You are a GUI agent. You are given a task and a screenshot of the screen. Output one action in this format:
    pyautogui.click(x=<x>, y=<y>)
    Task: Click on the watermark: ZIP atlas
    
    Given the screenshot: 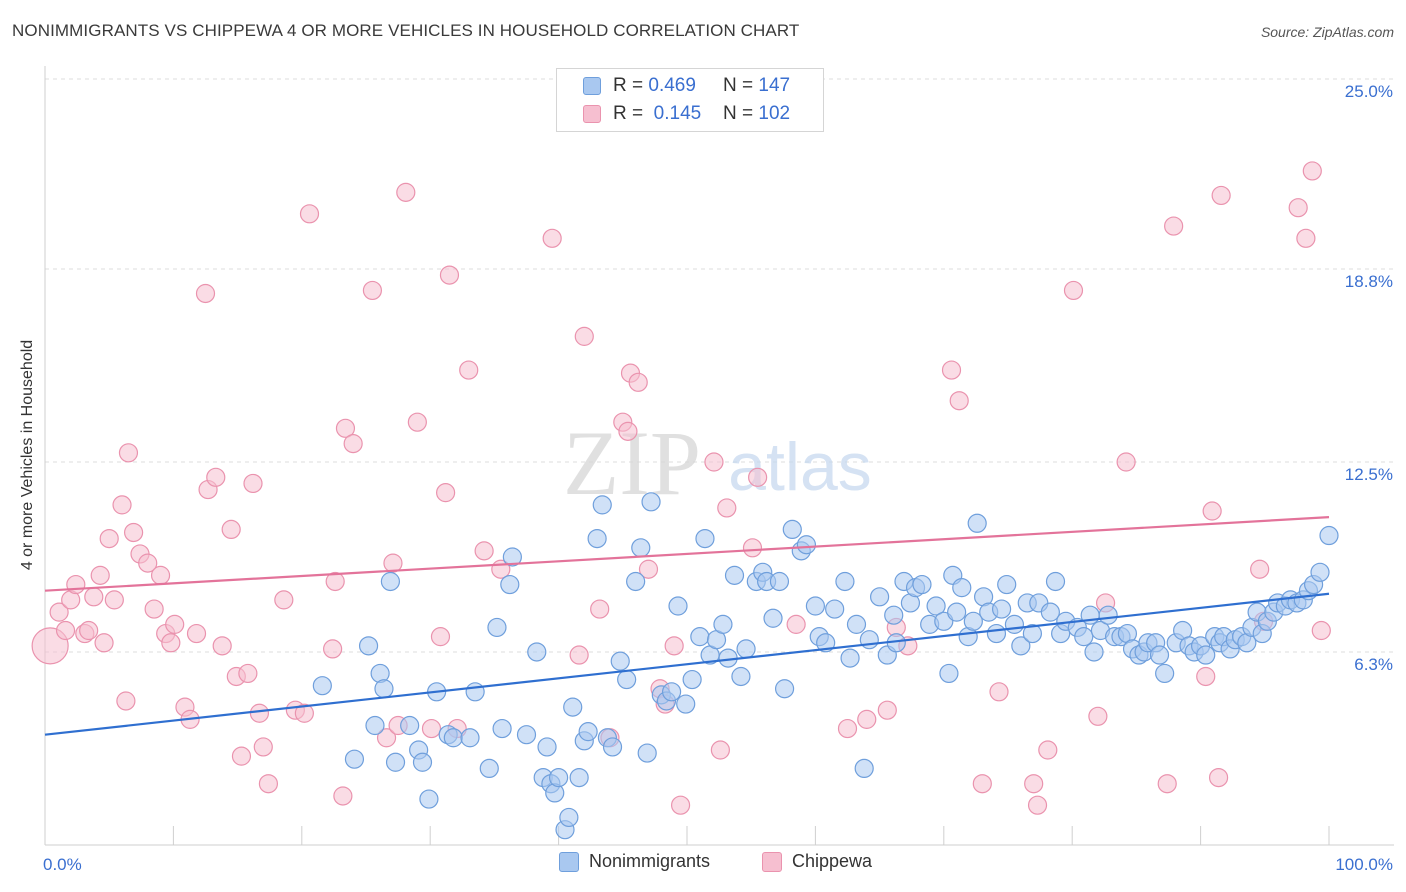 What is the action you would take?
    pyautogui.click(x=717, y=463)
    